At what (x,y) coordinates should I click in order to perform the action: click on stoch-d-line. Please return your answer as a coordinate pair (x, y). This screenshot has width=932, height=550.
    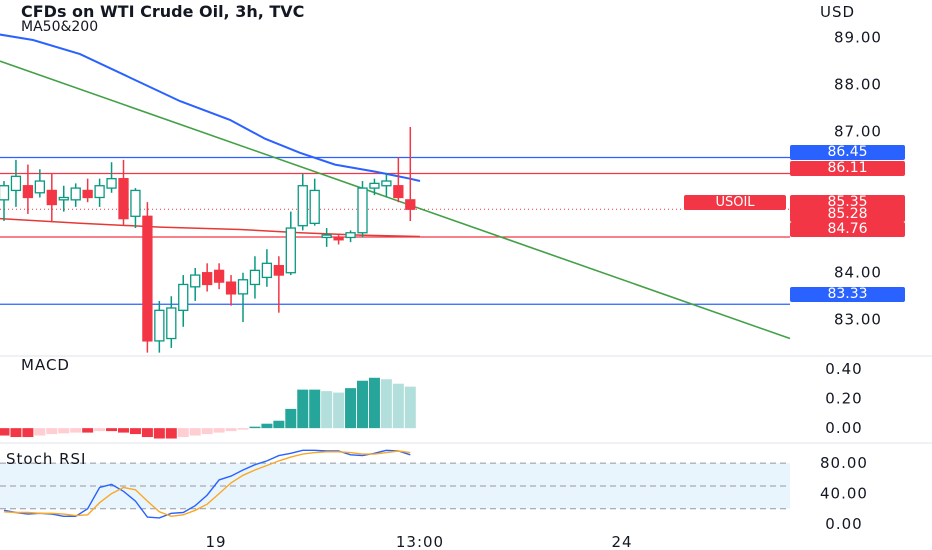
    Looking at the image, I should click on (207, 484).